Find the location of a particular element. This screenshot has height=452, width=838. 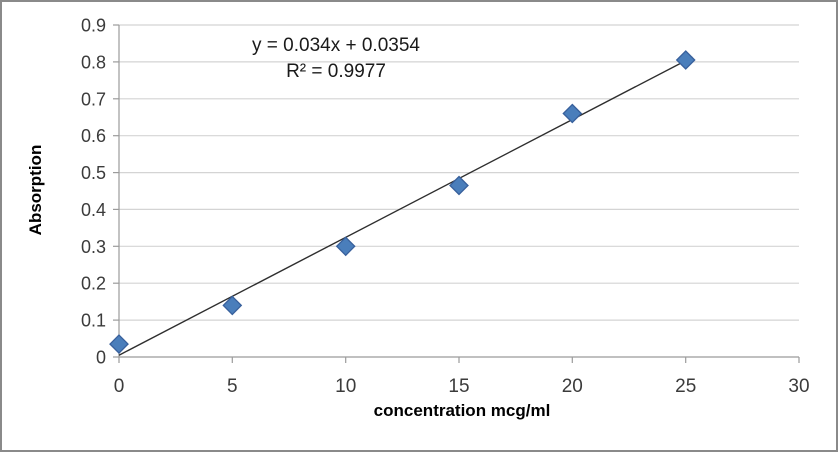

r-squared-label: R² = 0.9977 is located at coordinates (336, 71).